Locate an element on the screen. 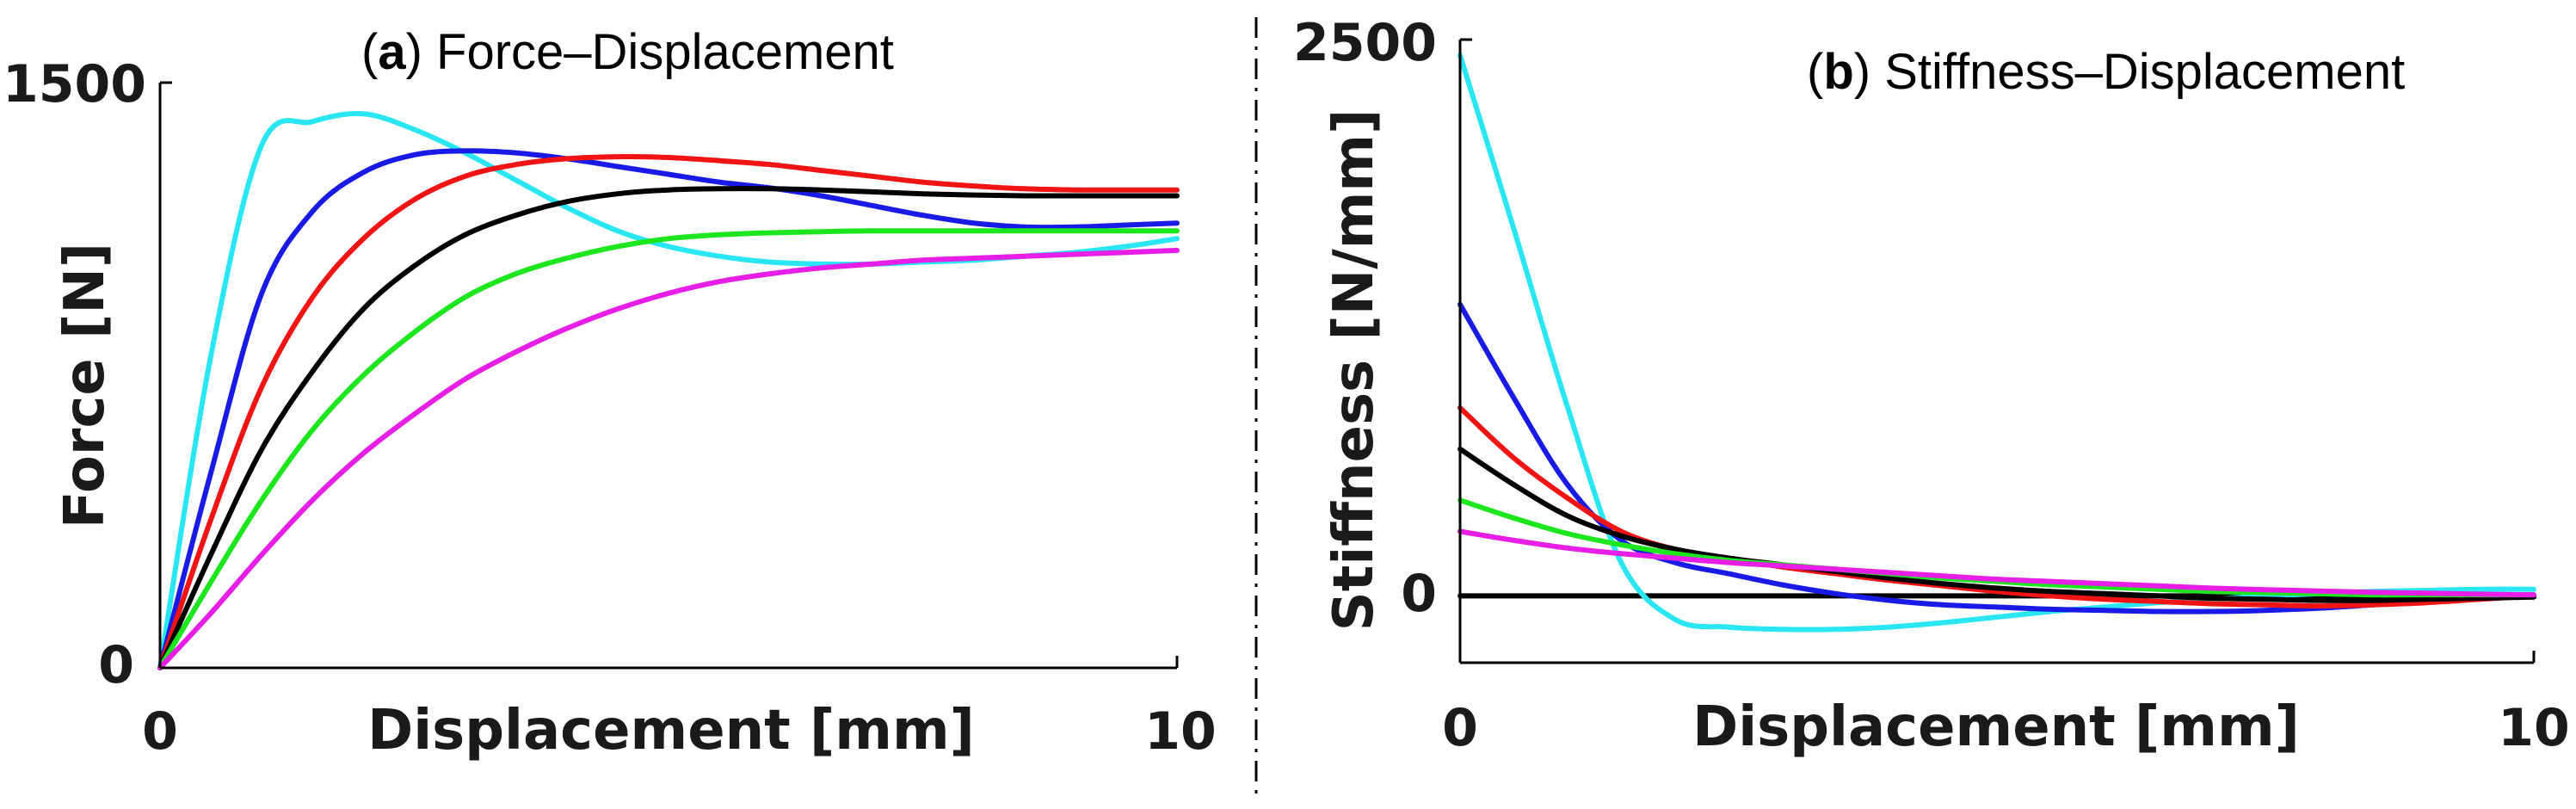  panel-a-title: (a) Force–Displacement is located at coordinates (628, 52).